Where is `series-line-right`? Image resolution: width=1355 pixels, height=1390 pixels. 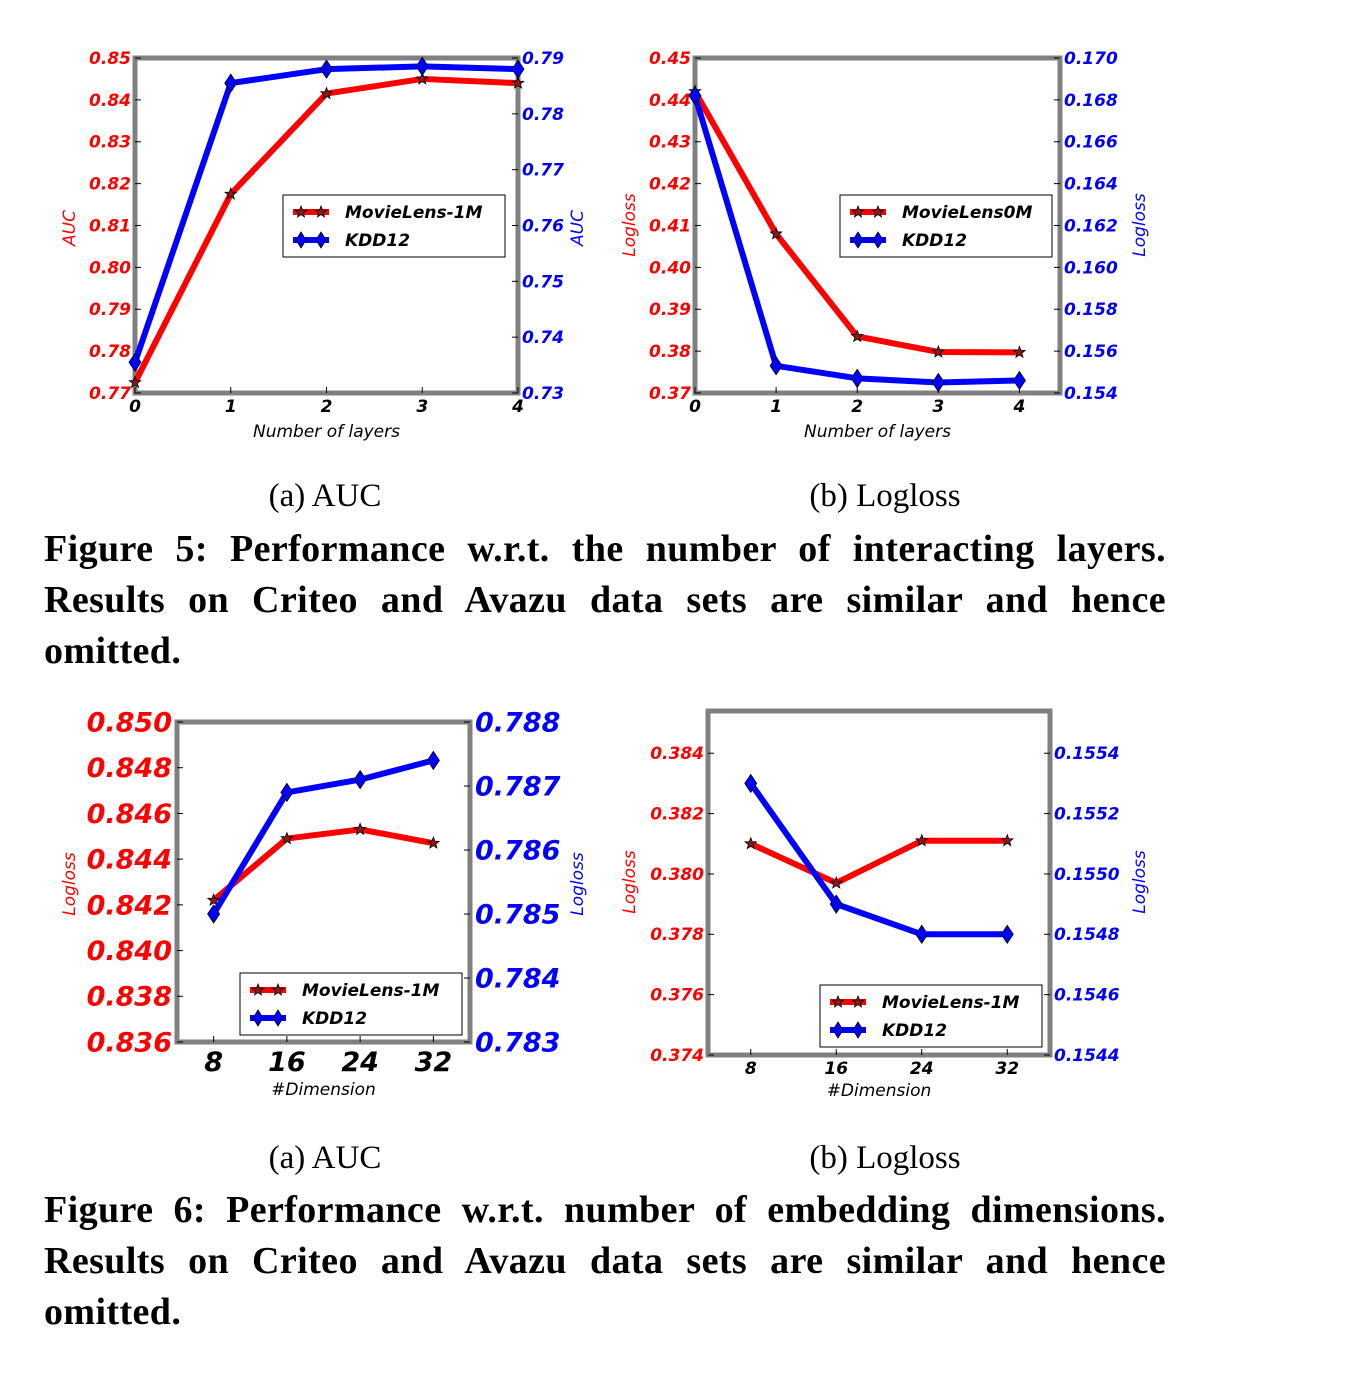 series-line-right is located at coordinates (878, 859).